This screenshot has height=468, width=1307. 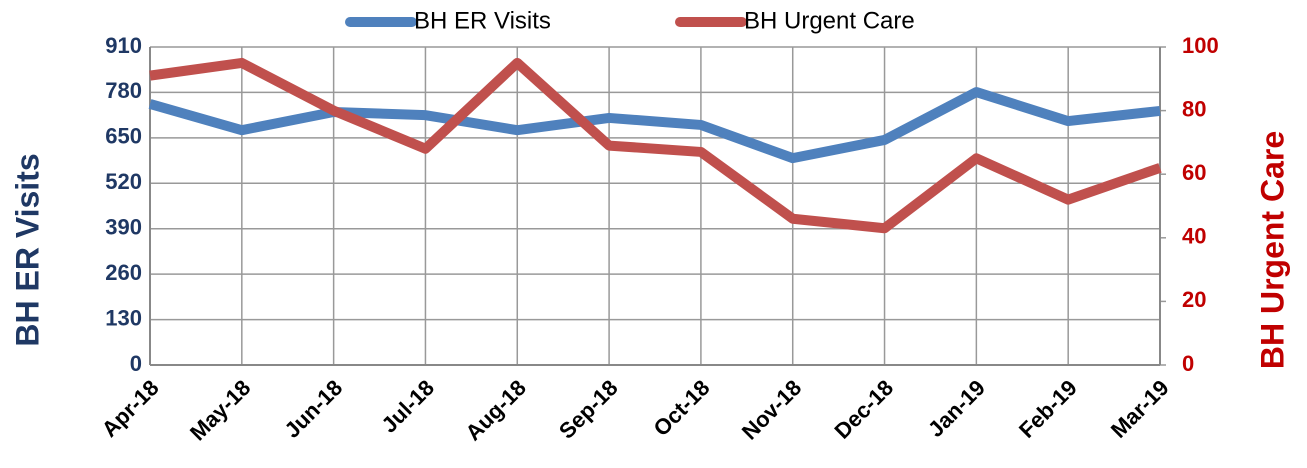 I want to click on x-tick-label: Feb-19, so click(x=1048, y=409).